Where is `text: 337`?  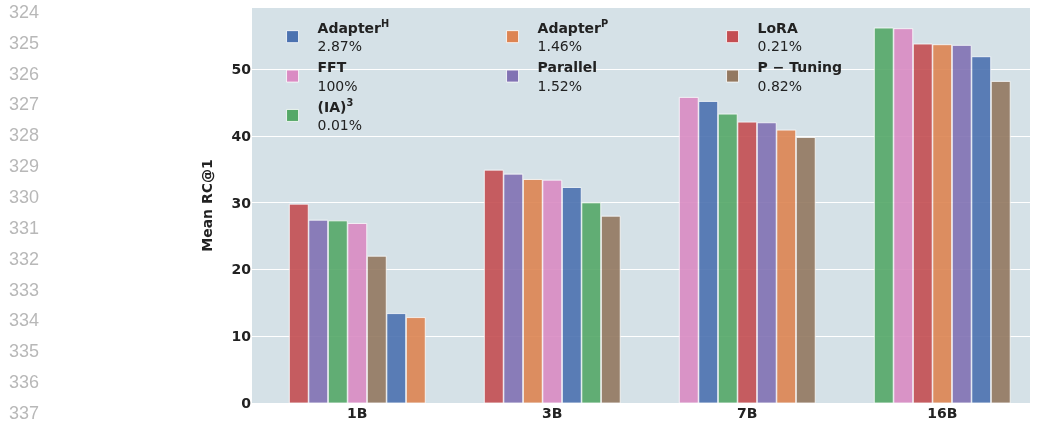
text: 337 is located at coordinates (24, 413).